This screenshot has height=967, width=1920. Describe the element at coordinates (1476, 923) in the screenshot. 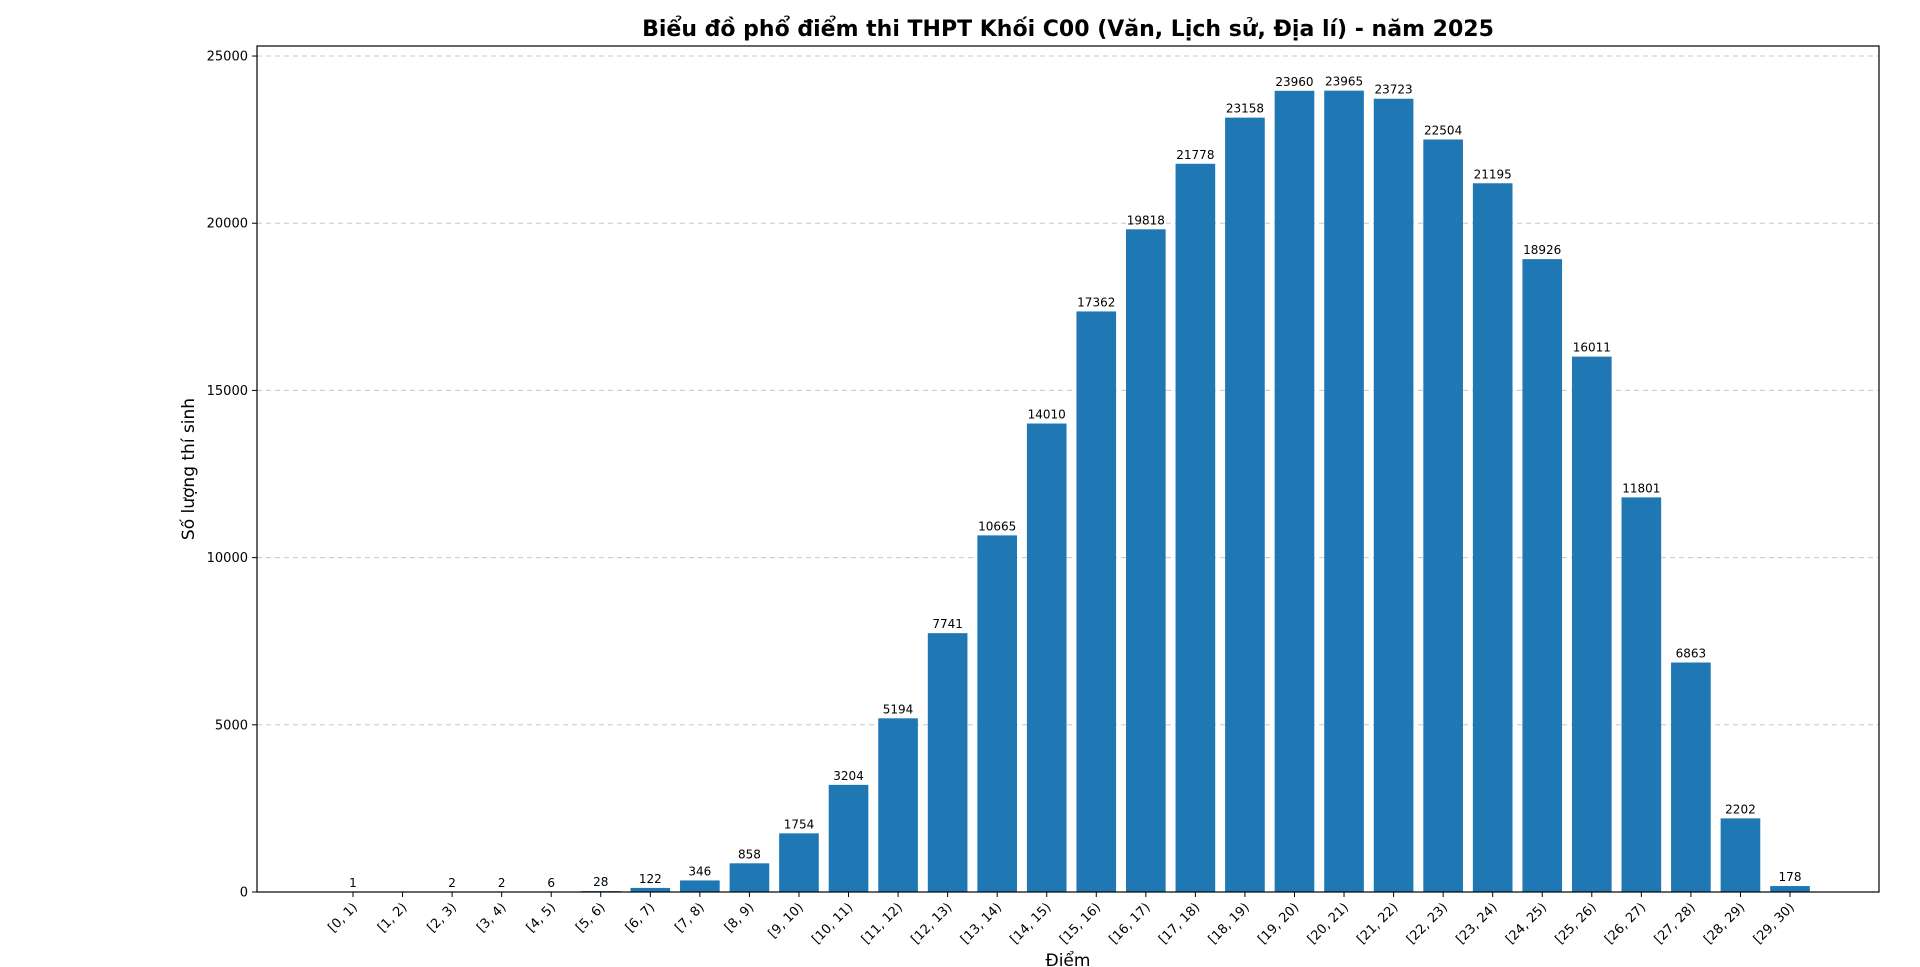

I see `x-tick-label: [23, 24)` at that location.